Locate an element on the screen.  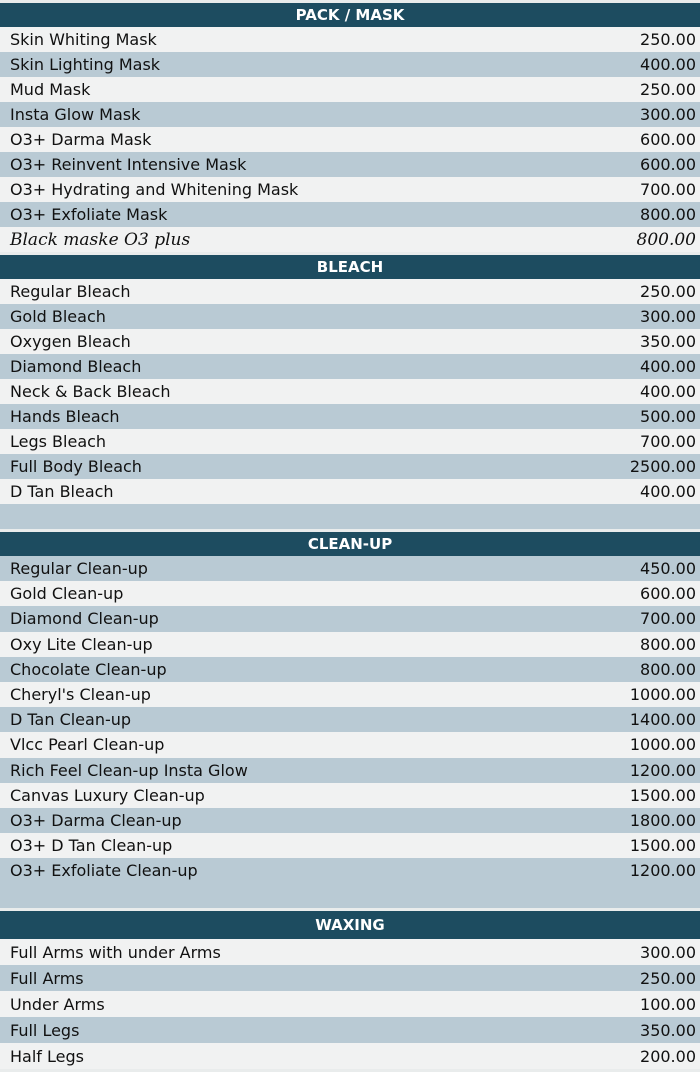
item-name: O3+ Darma Mask is located at coordinates (81, 139).